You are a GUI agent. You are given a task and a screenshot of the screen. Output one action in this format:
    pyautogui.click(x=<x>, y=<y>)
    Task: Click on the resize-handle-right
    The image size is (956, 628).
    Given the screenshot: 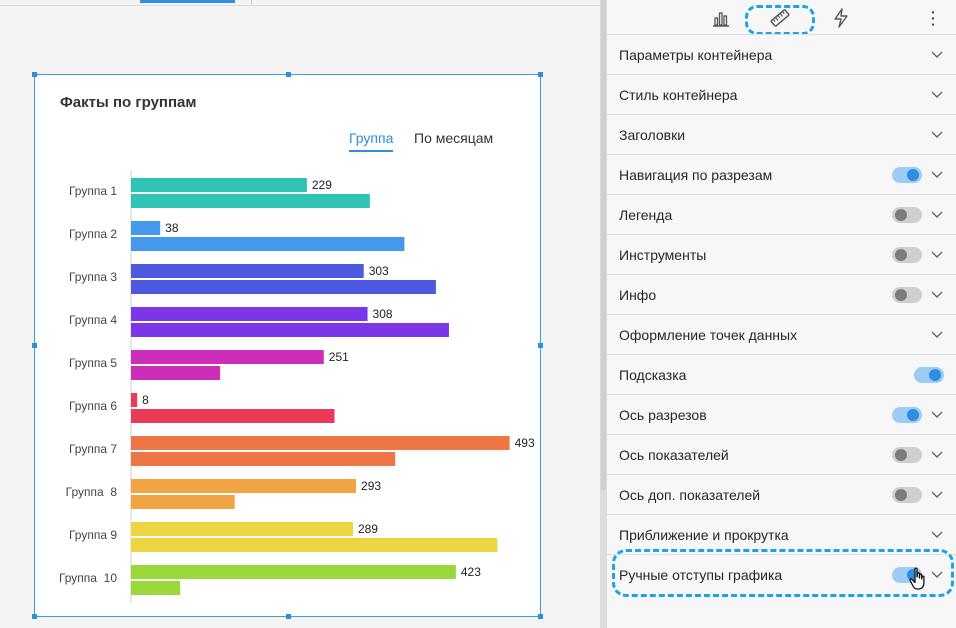 What is the action you would take?
    pyautogui.click(x=540, y=345)
    